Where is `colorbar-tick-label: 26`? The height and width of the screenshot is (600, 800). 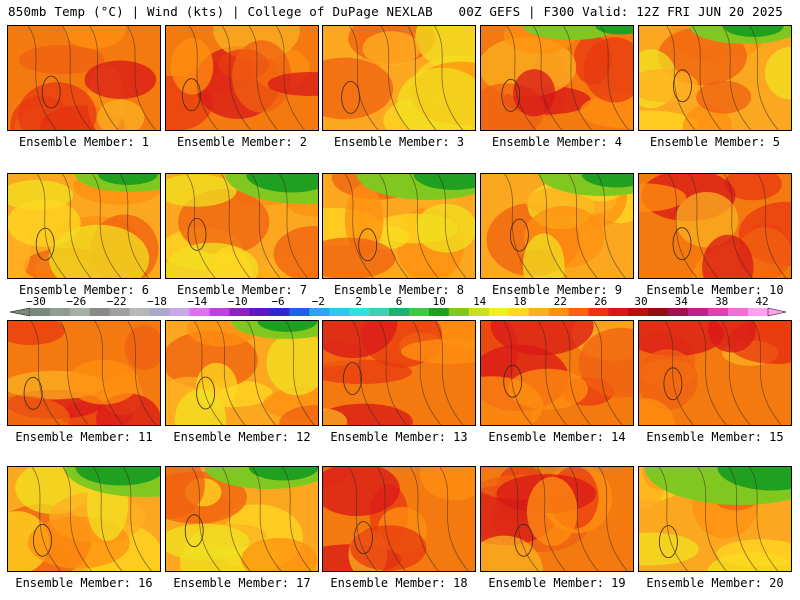
colorbar-tick-label: 26 is located at coordinates (600, 302).